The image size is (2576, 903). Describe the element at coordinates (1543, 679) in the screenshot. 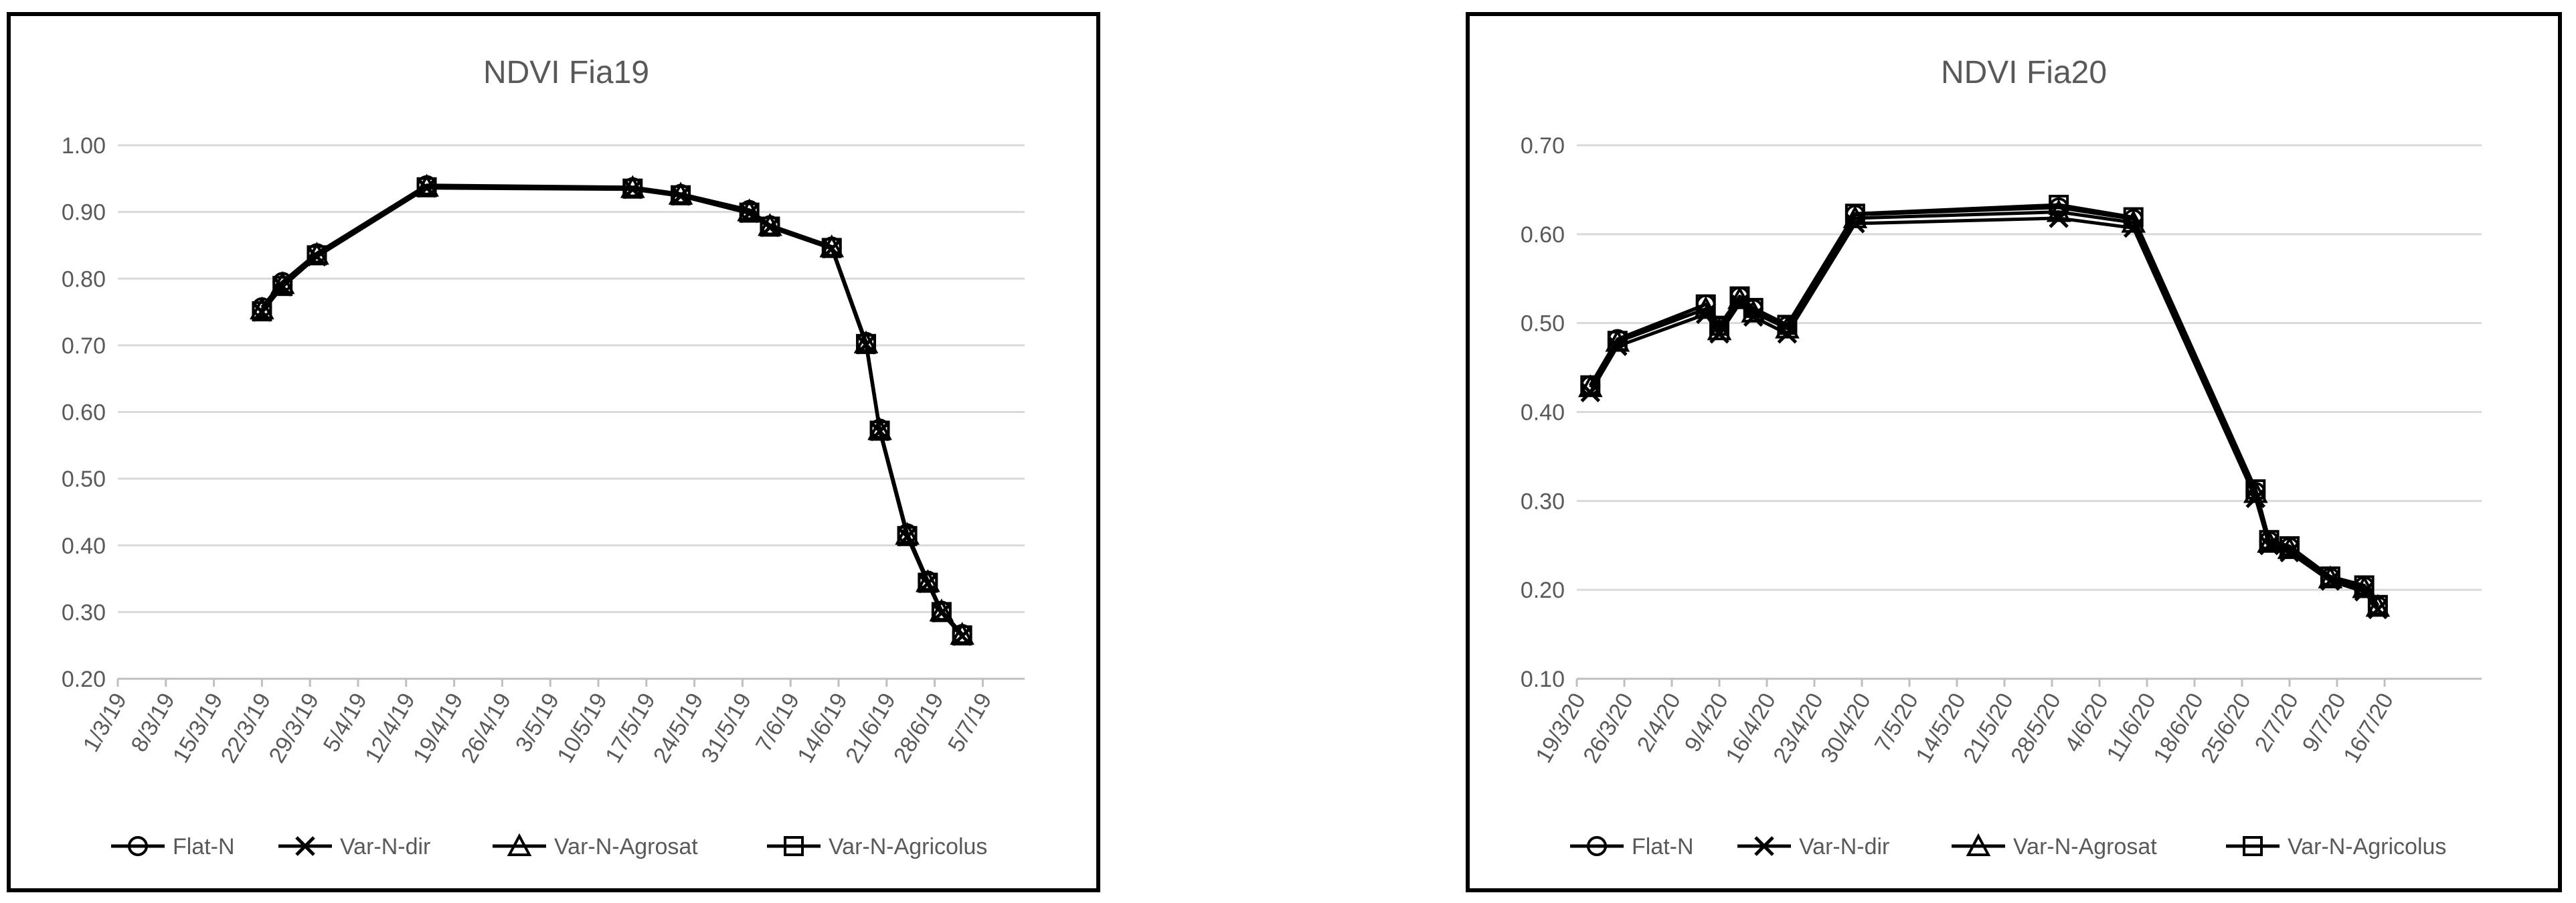

I see `y-tick-label: 0.10` at that location.